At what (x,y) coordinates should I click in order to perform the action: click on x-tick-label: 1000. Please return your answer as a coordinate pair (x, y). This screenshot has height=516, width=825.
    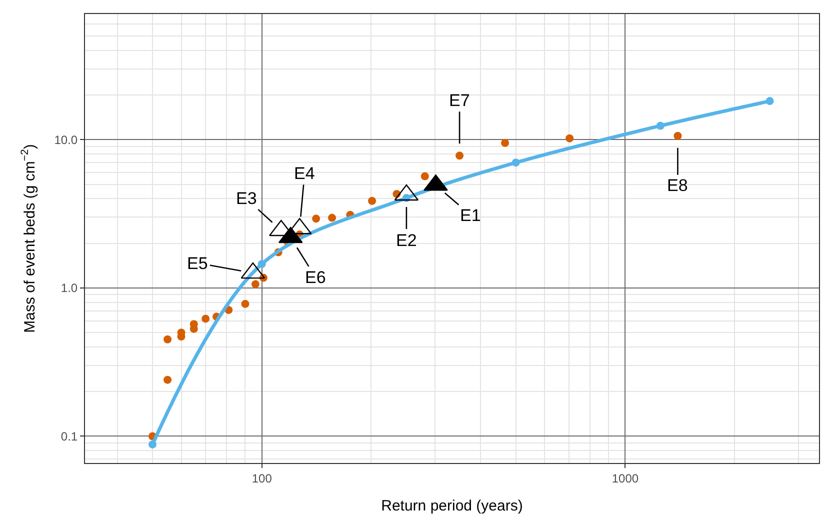
    Looking at the image, I should click on (625, 478).